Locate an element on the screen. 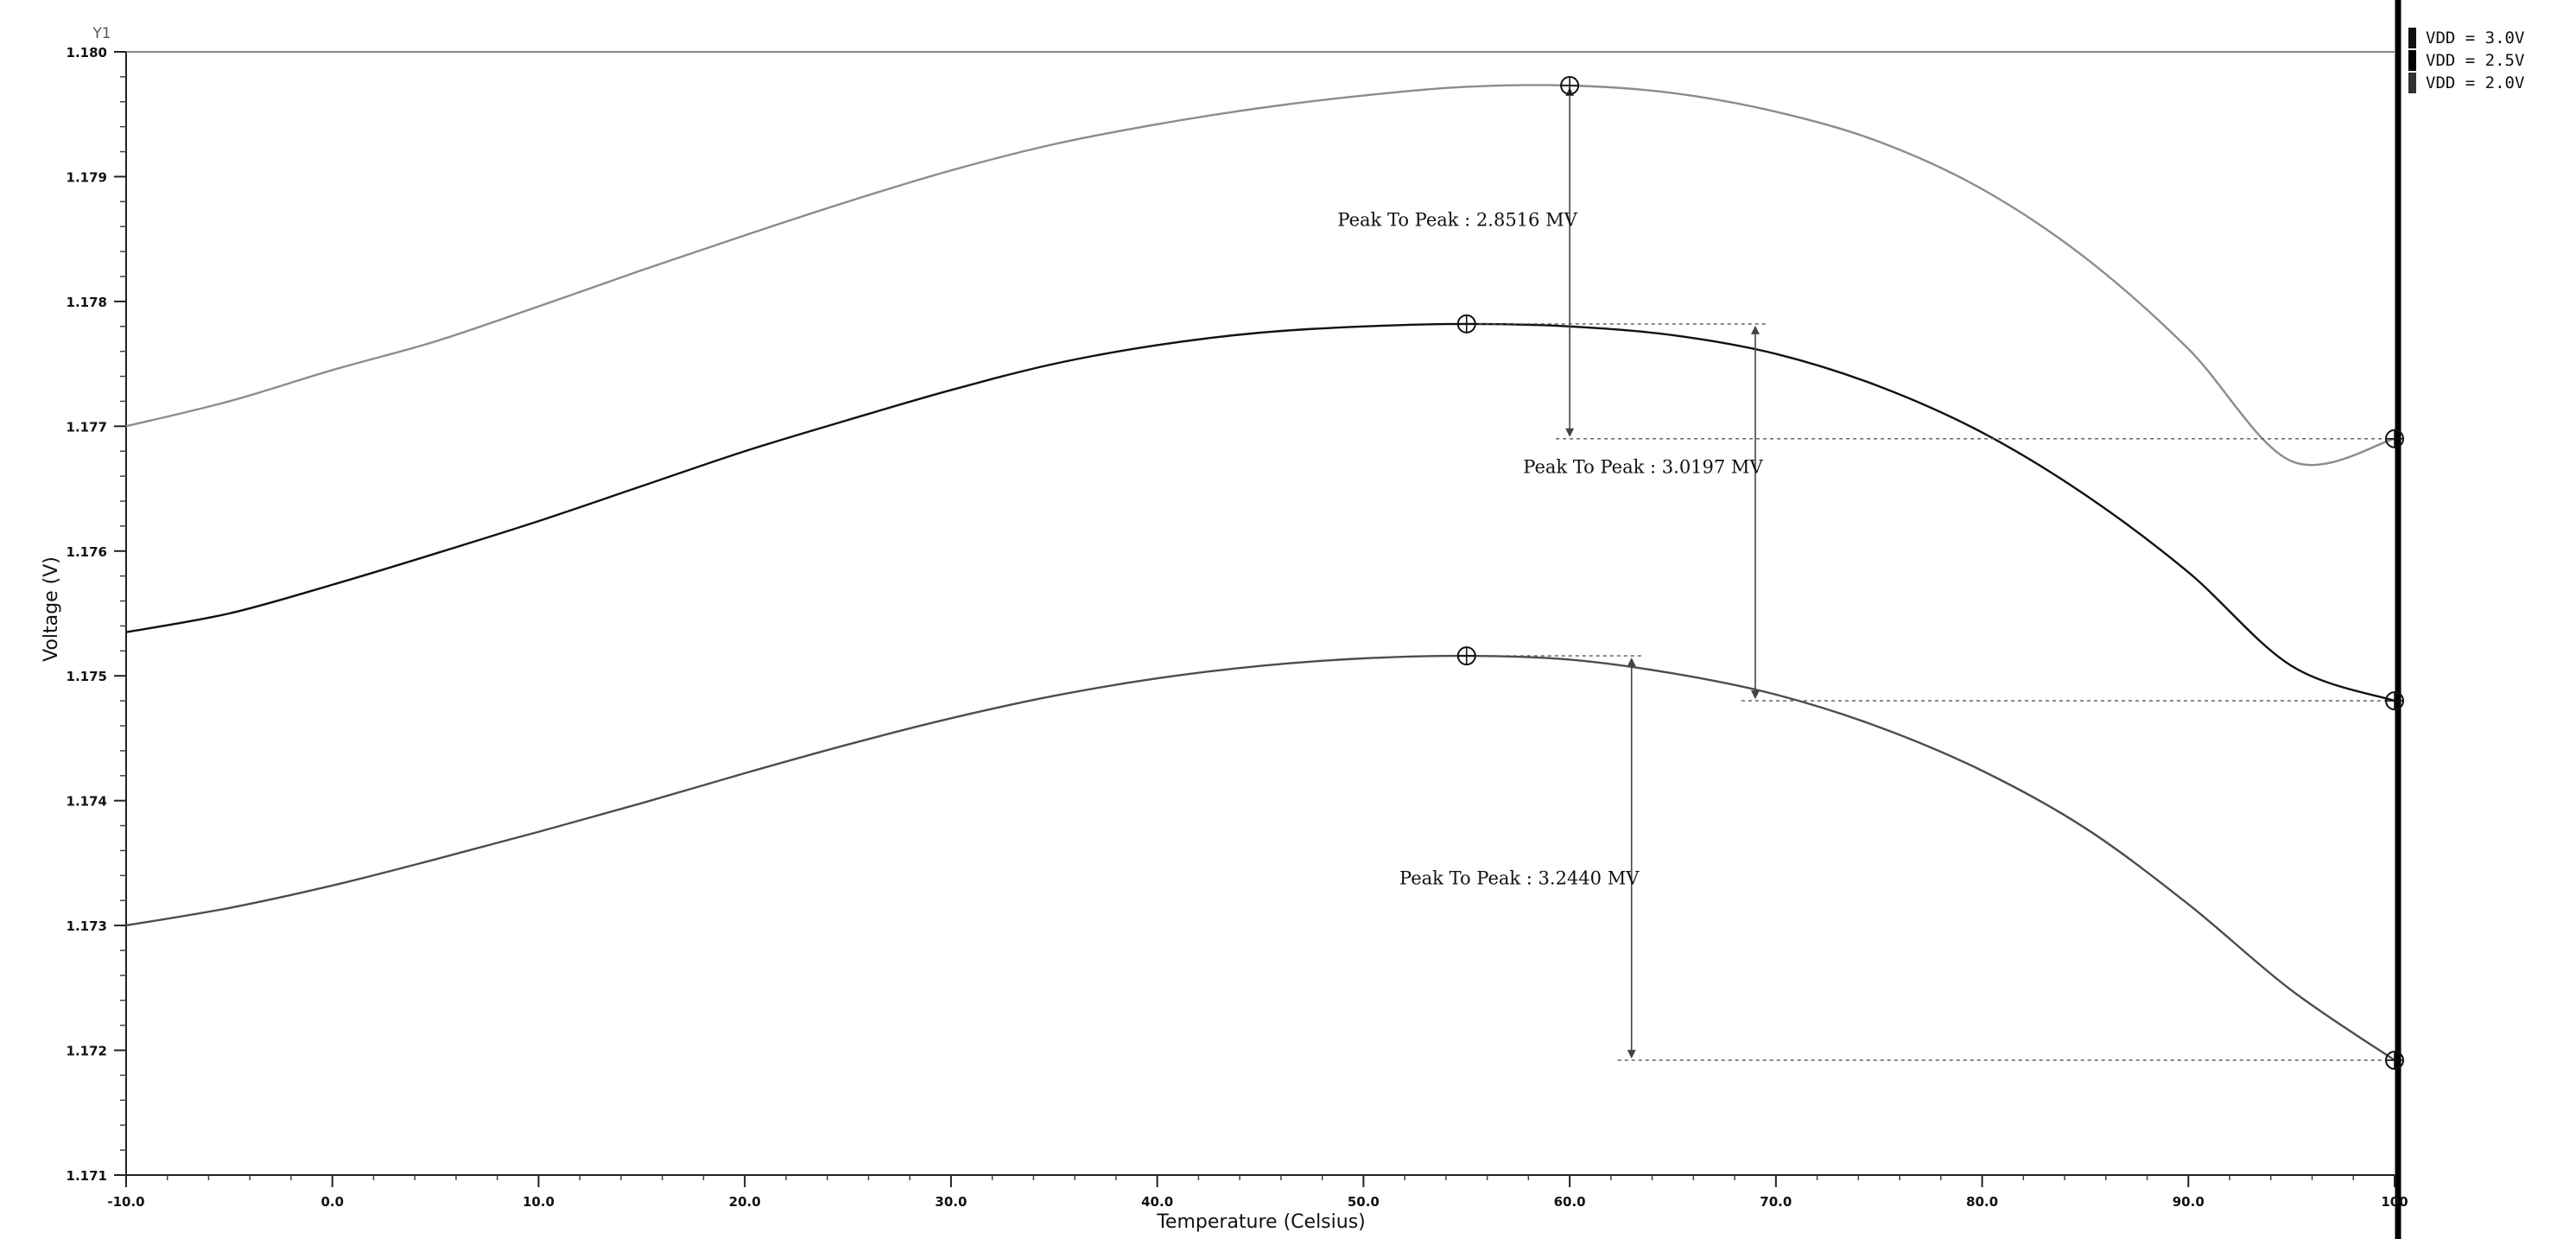 Image resolution: width=2576 pixels, height=1239 pixels. y-tick-label: 1.177 is located at coordinates (87, 427).